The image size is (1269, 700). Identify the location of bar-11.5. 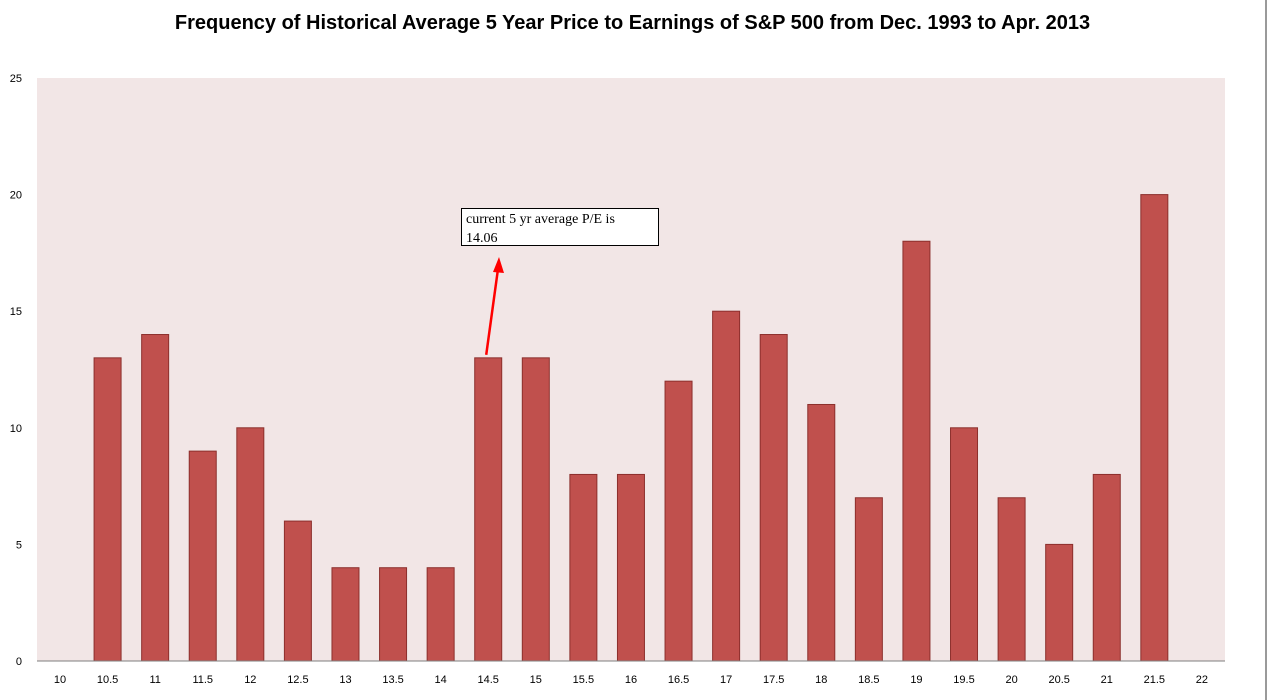
(202, 556).